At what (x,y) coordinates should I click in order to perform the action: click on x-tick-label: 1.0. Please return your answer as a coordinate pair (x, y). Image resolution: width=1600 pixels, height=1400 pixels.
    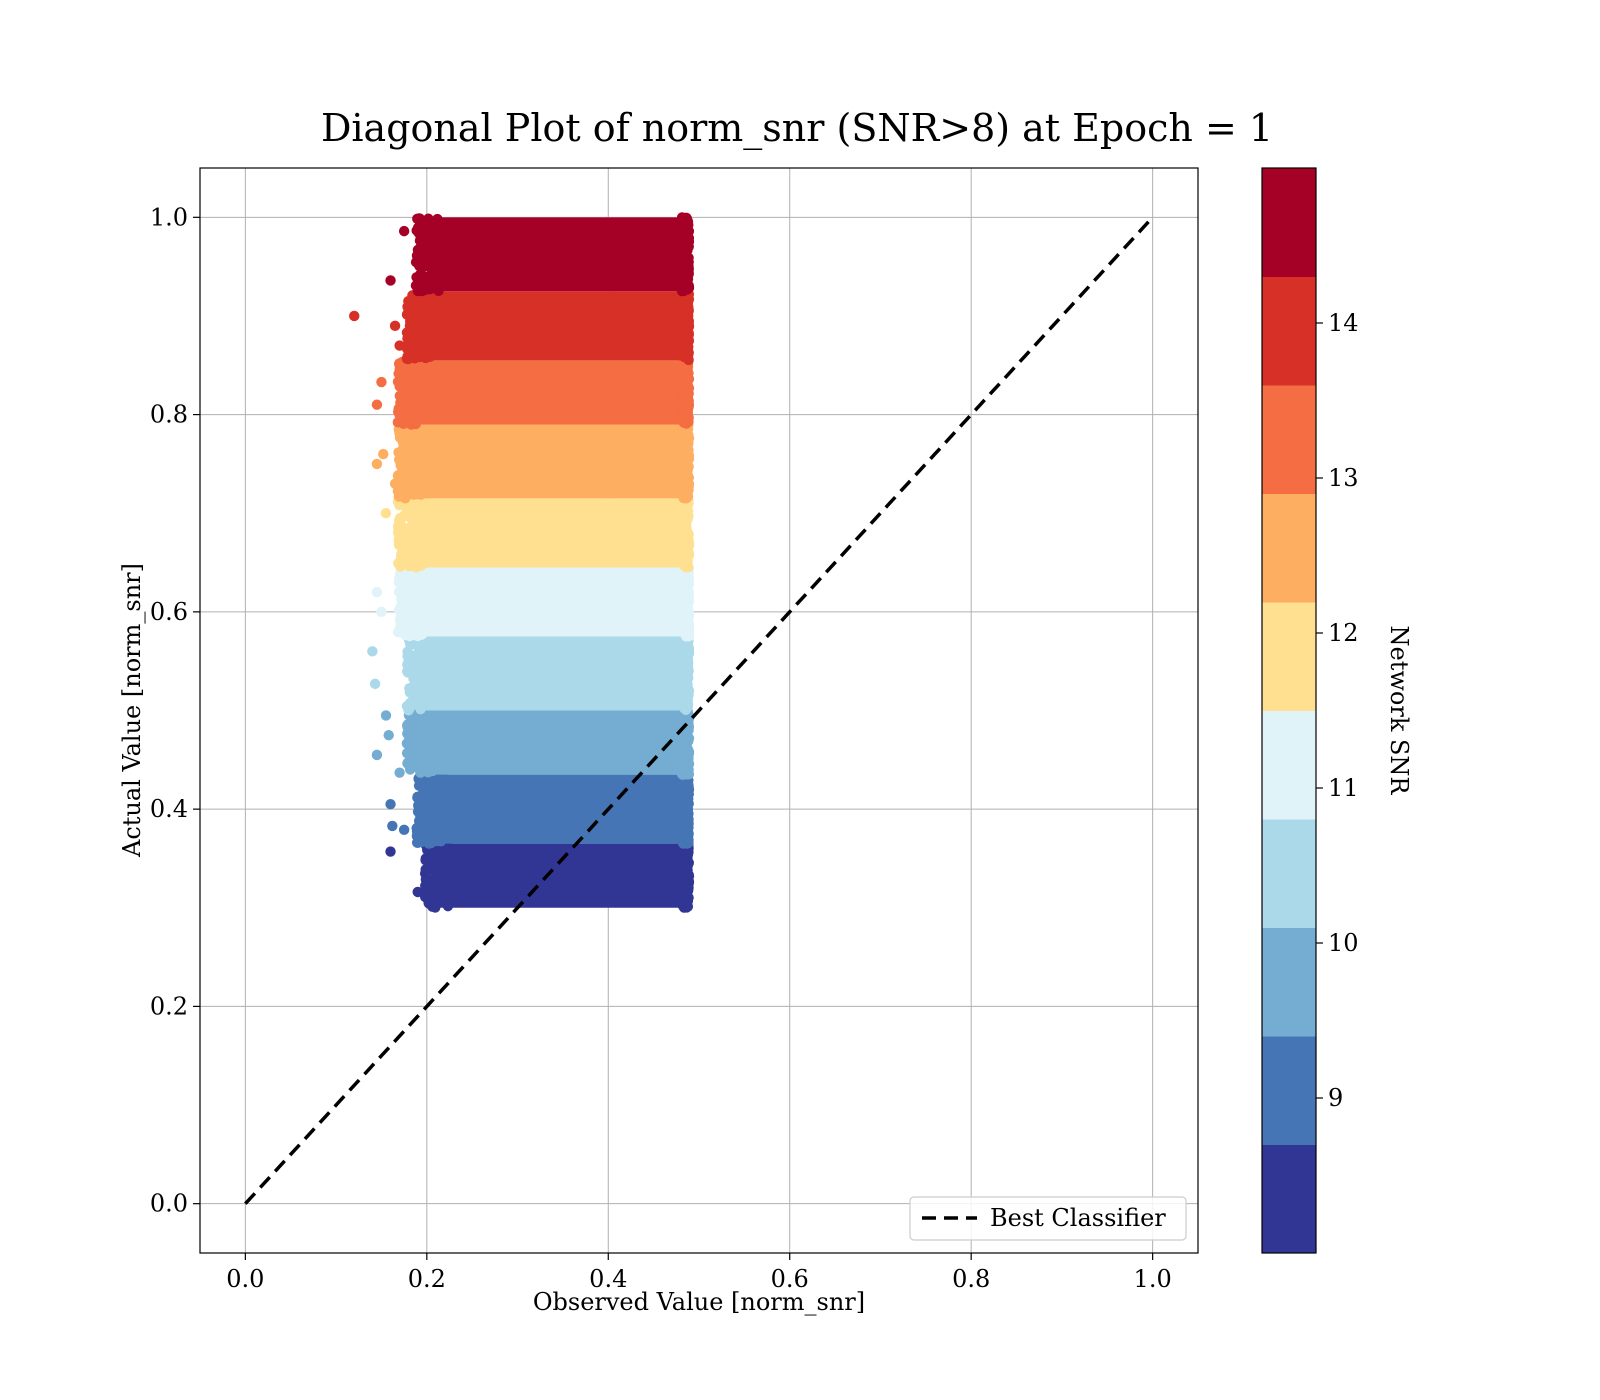
    Looking at the image, I should click on (1153, 1279).